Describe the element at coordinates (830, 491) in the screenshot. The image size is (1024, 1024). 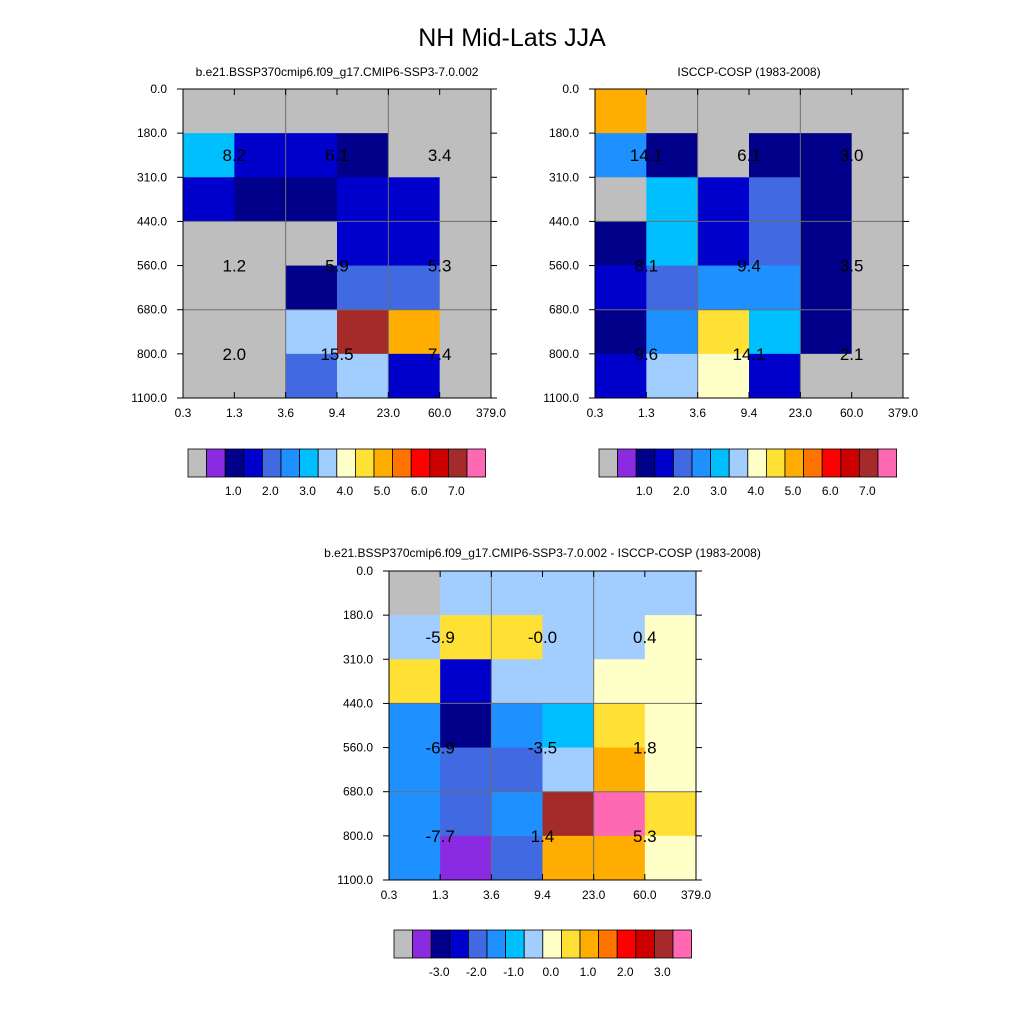
I see `colorbar-label: 6.0` at that location.